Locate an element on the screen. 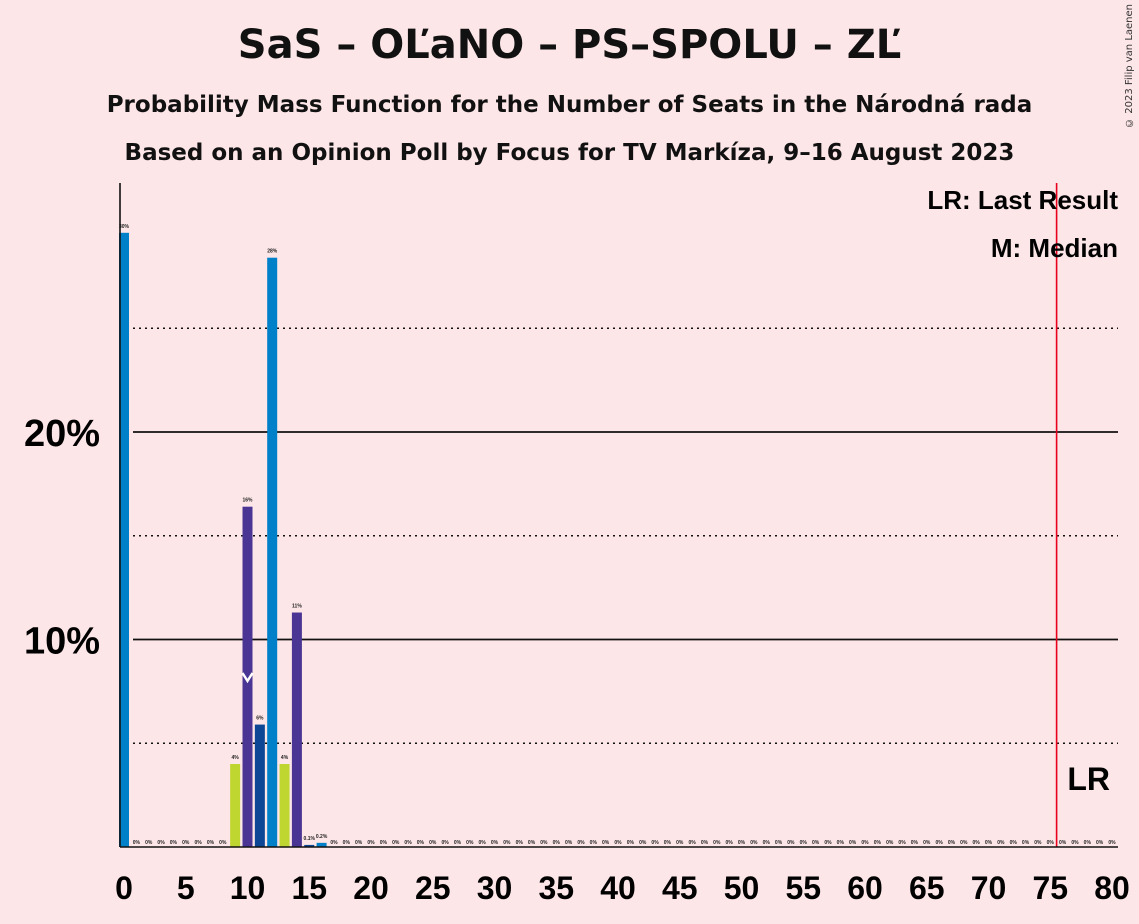  x-tick-label: 75 is located at coordinates (1050, 888).